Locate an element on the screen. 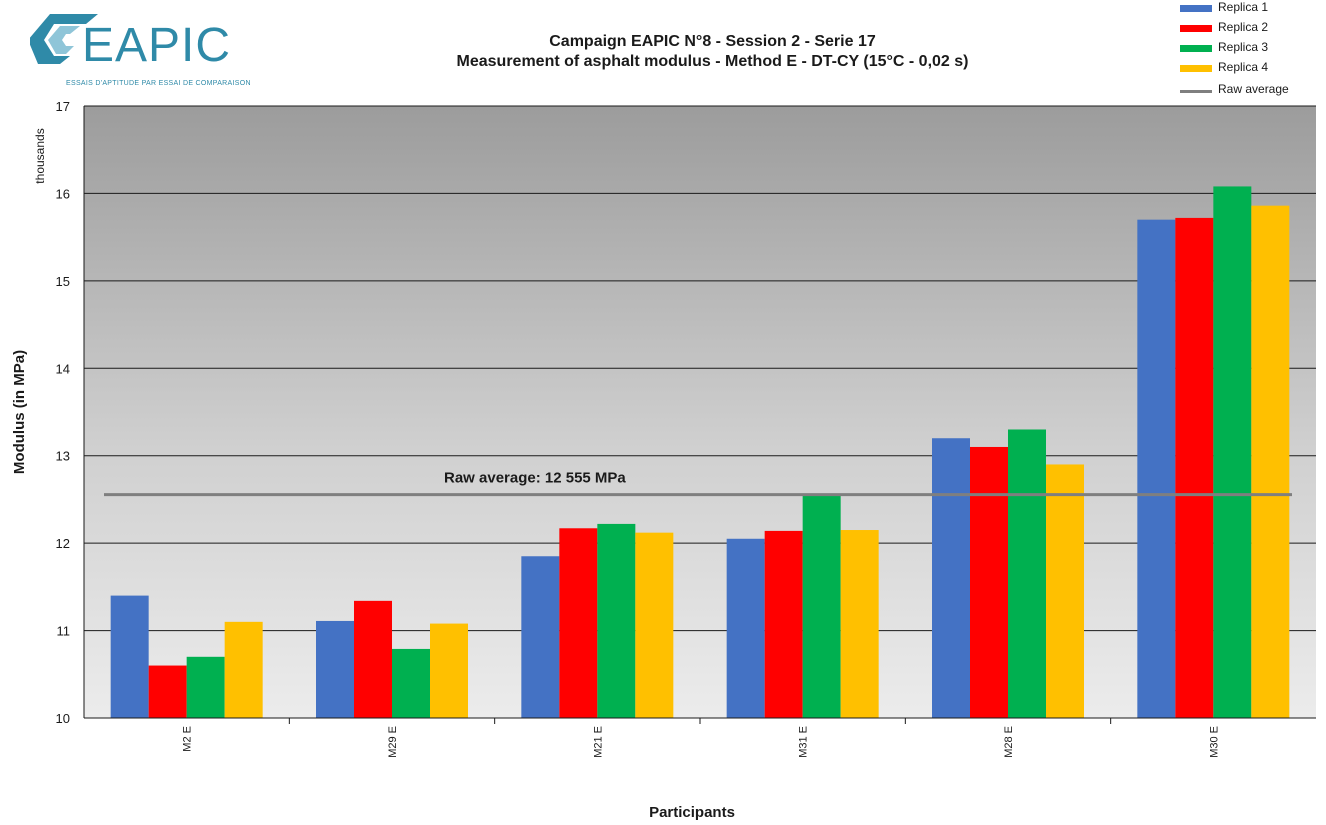 This screenshot has height=825, width=1326. bar-replica-4-m31-e is located at coordinates (859, 624).